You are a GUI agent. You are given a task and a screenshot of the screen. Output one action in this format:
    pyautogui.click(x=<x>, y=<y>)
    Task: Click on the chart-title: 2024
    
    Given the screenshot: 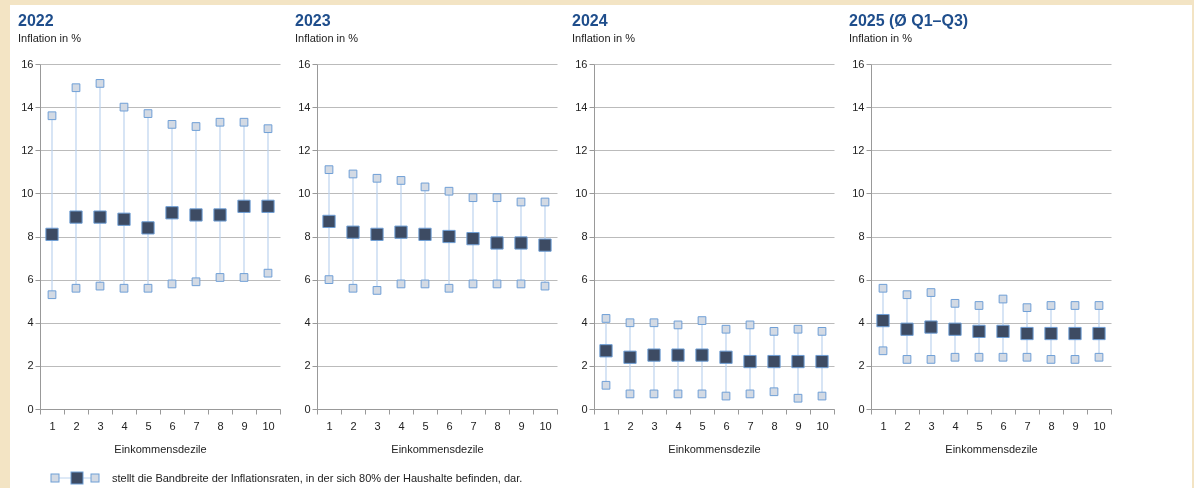 What is the action you would take?
    pyautogui.click(x=590, y=20)
    